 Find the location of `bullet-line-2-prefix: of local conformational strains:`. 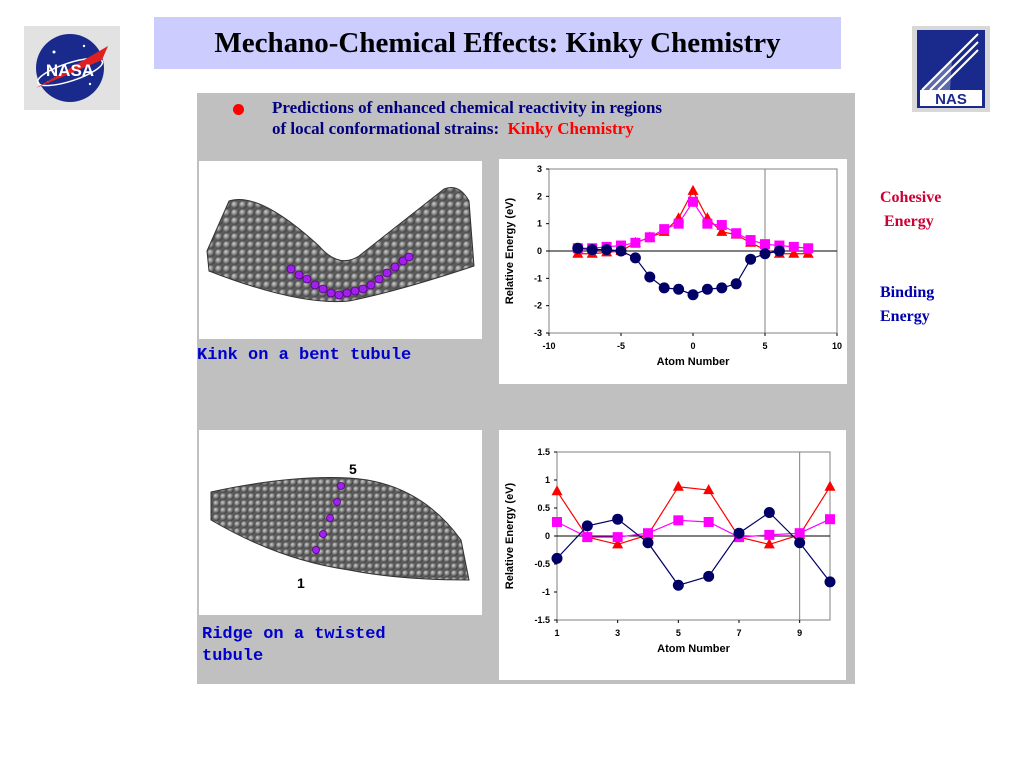

bullet-line-2-prefix: of local conformational strains: is located at coordinates (386, 128).